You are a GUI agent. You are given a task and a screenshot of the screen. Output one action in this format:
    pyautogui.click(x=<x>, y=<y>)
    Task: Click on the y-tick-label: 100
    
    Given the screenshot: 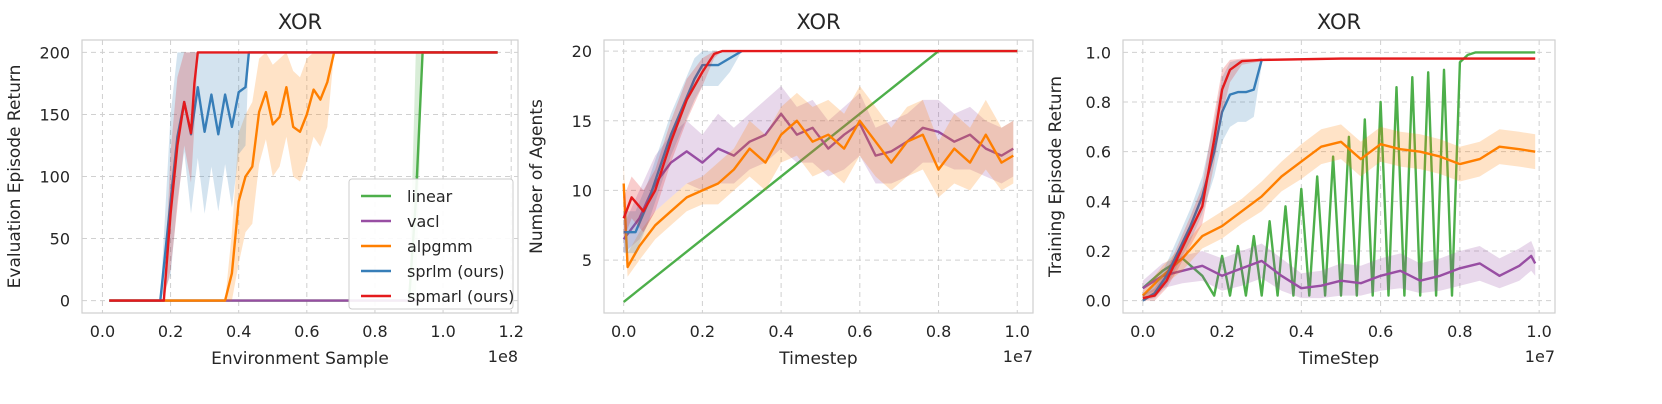 What is the action you would take?
    pyautogui.click(x=54, y=177)
    